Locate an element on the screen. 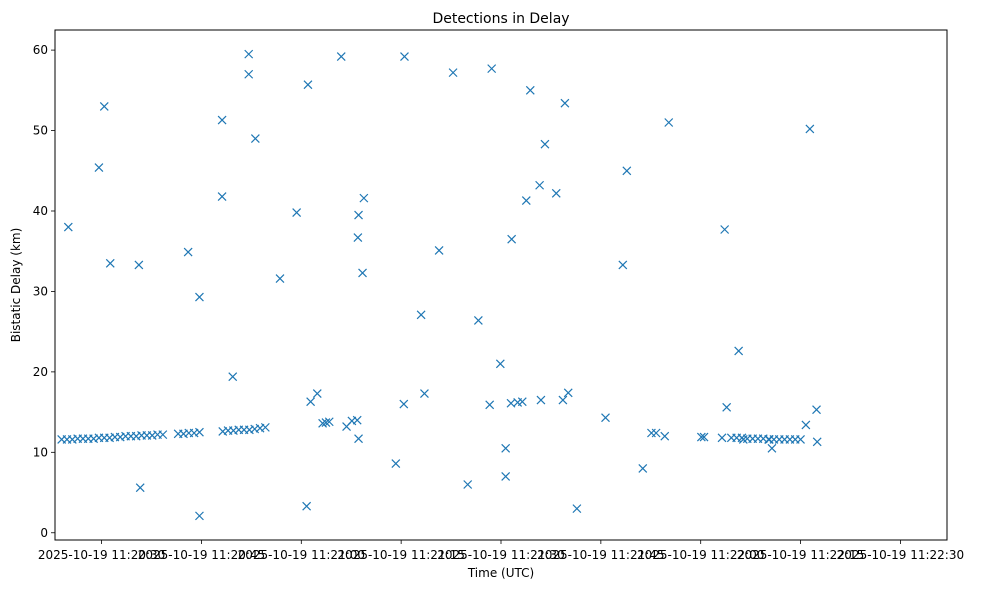 Image resolution: width=984 pixels, height=590 pixels. x-tick-label: 2025-10-19 11:21:45 is located at coordinates (600, 555).